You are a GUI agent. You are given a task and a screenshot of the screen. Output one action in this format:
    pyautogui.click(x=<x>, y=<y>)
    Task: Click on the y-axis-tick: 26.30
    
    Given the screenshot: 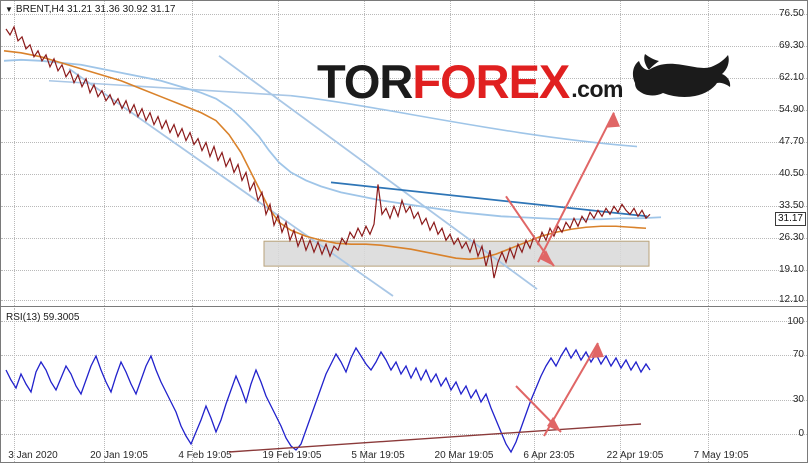 What is the action you would take?
    pyautogui.click(x=791, y=237)
    